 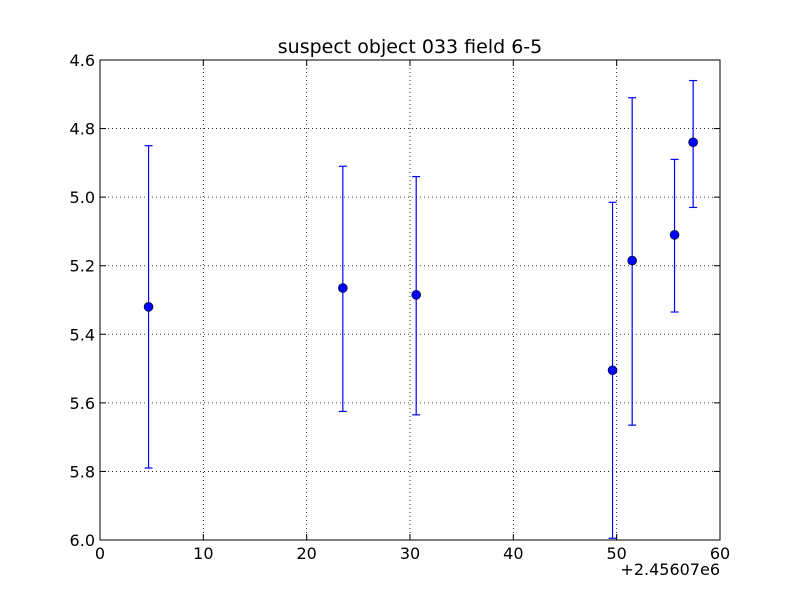 What do you see at coordinates (720, 553) in the screenshot?
I see `x-tick-label: 60` at bounding box center [720, 553].